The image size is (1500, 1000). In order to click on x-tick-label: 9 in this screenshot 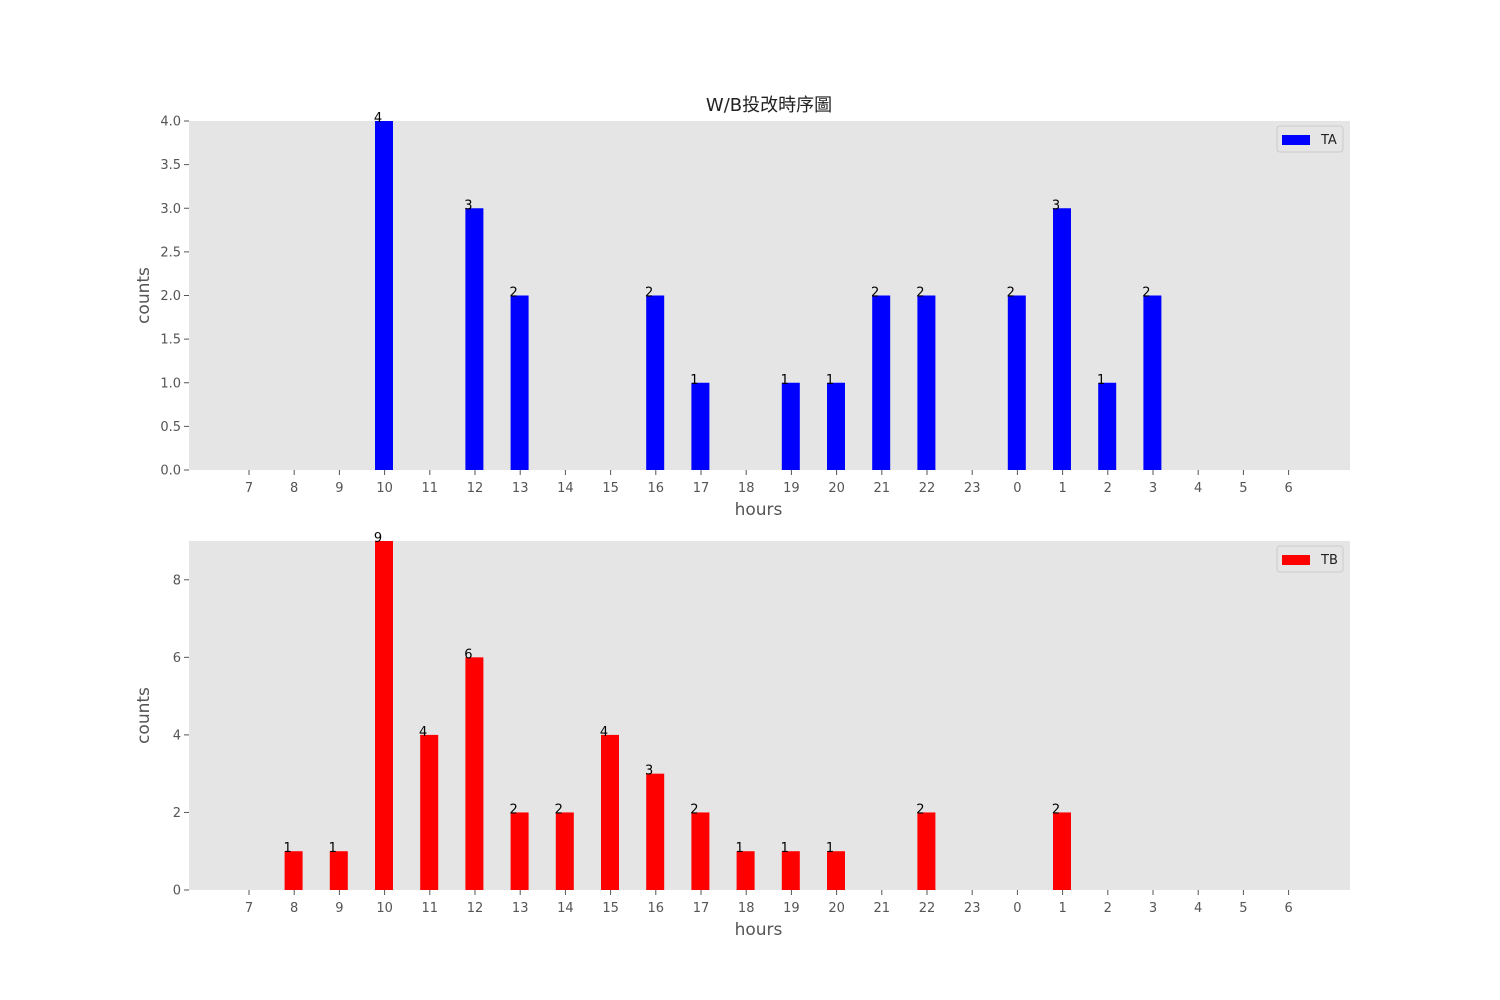, I will do `click(339, 908)`.